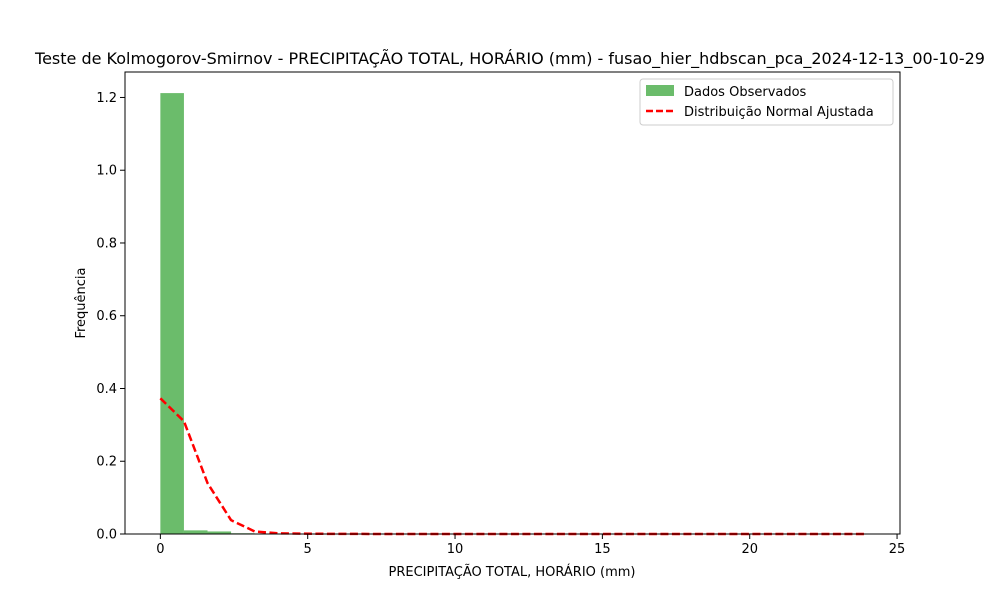 The image size is (1000, 600). Describe the element at coordinates (106, 389) in the screenshot. I see `y-tick-label: 0.4` at that location.